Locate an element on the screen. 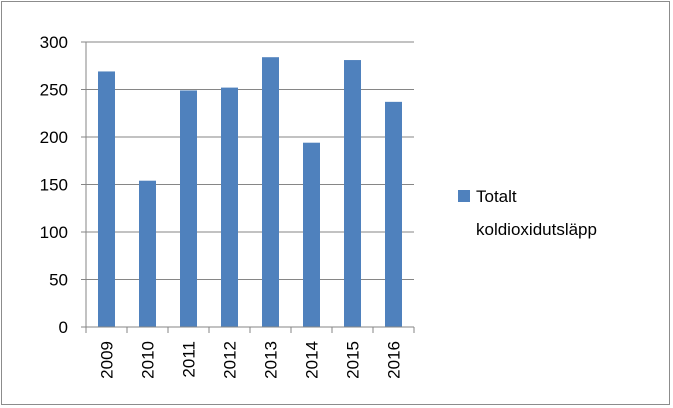 The width and height of the screenshot is (673, 408). y-tick-label: 0 is located at coordinates (63, 327).